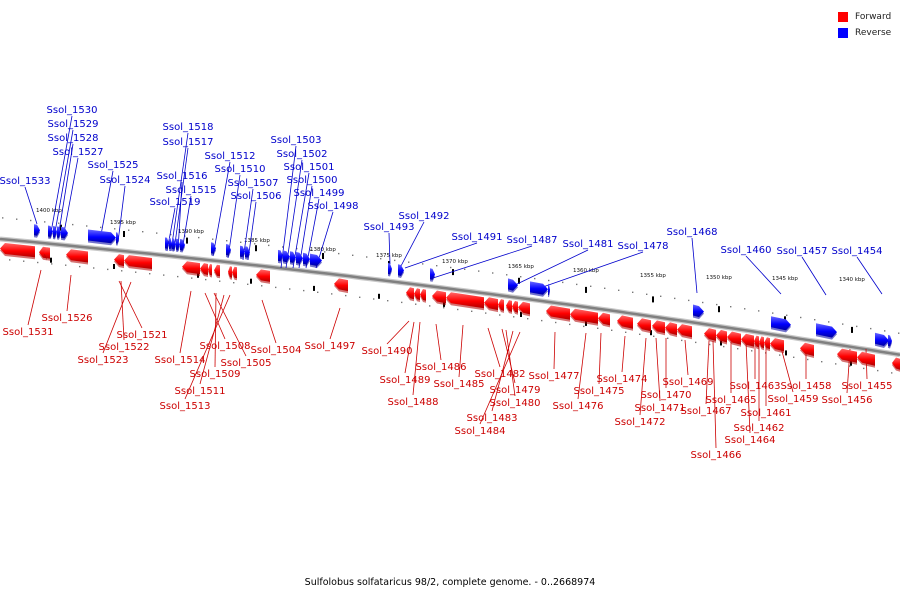 The image size is (900, 600). Describe the element at coordinates (599, 391) in the screenshot. I see `label-Ssol_1475: Ssol_1475` at that location.